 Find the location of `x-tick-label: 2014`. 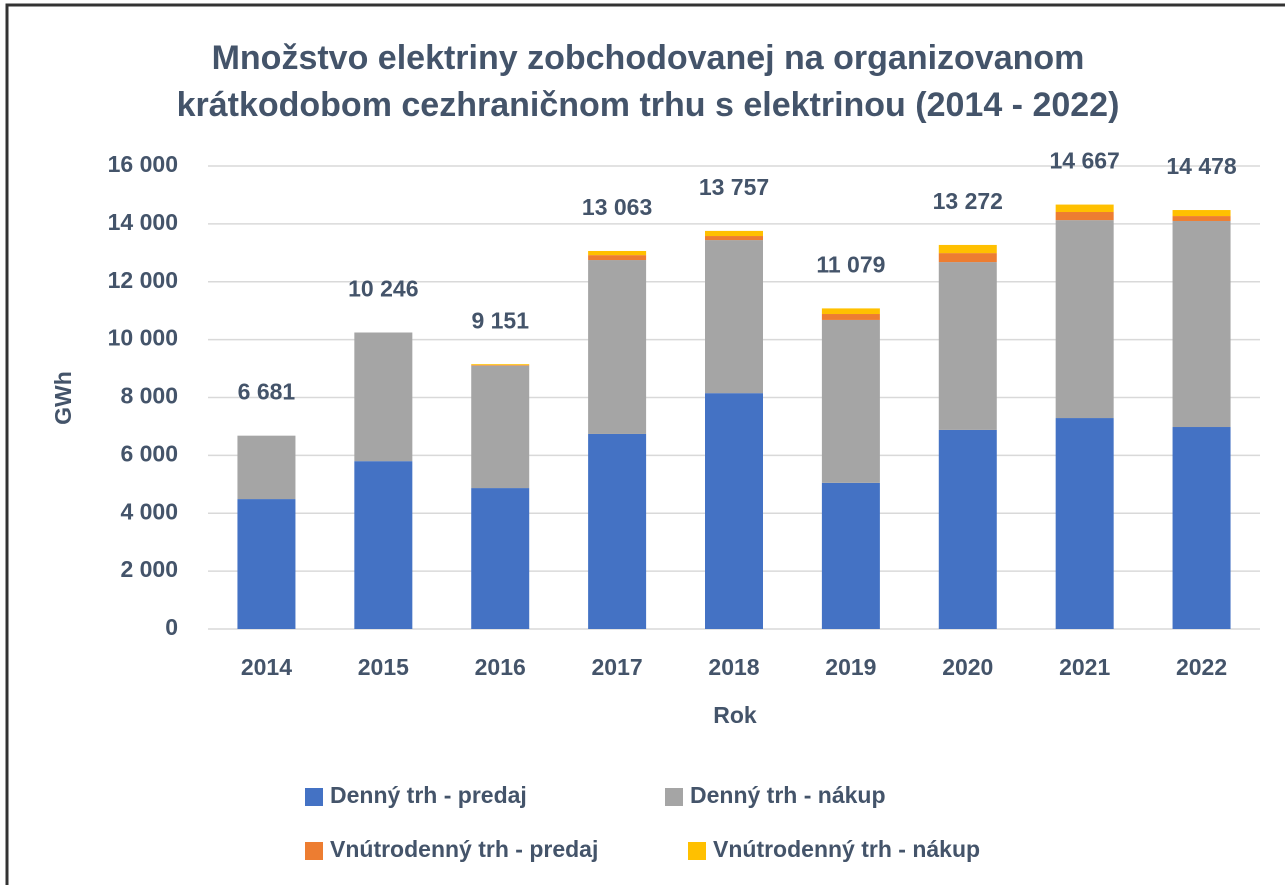

x-tick-label: 2014 is located at coordinates (266, 667).